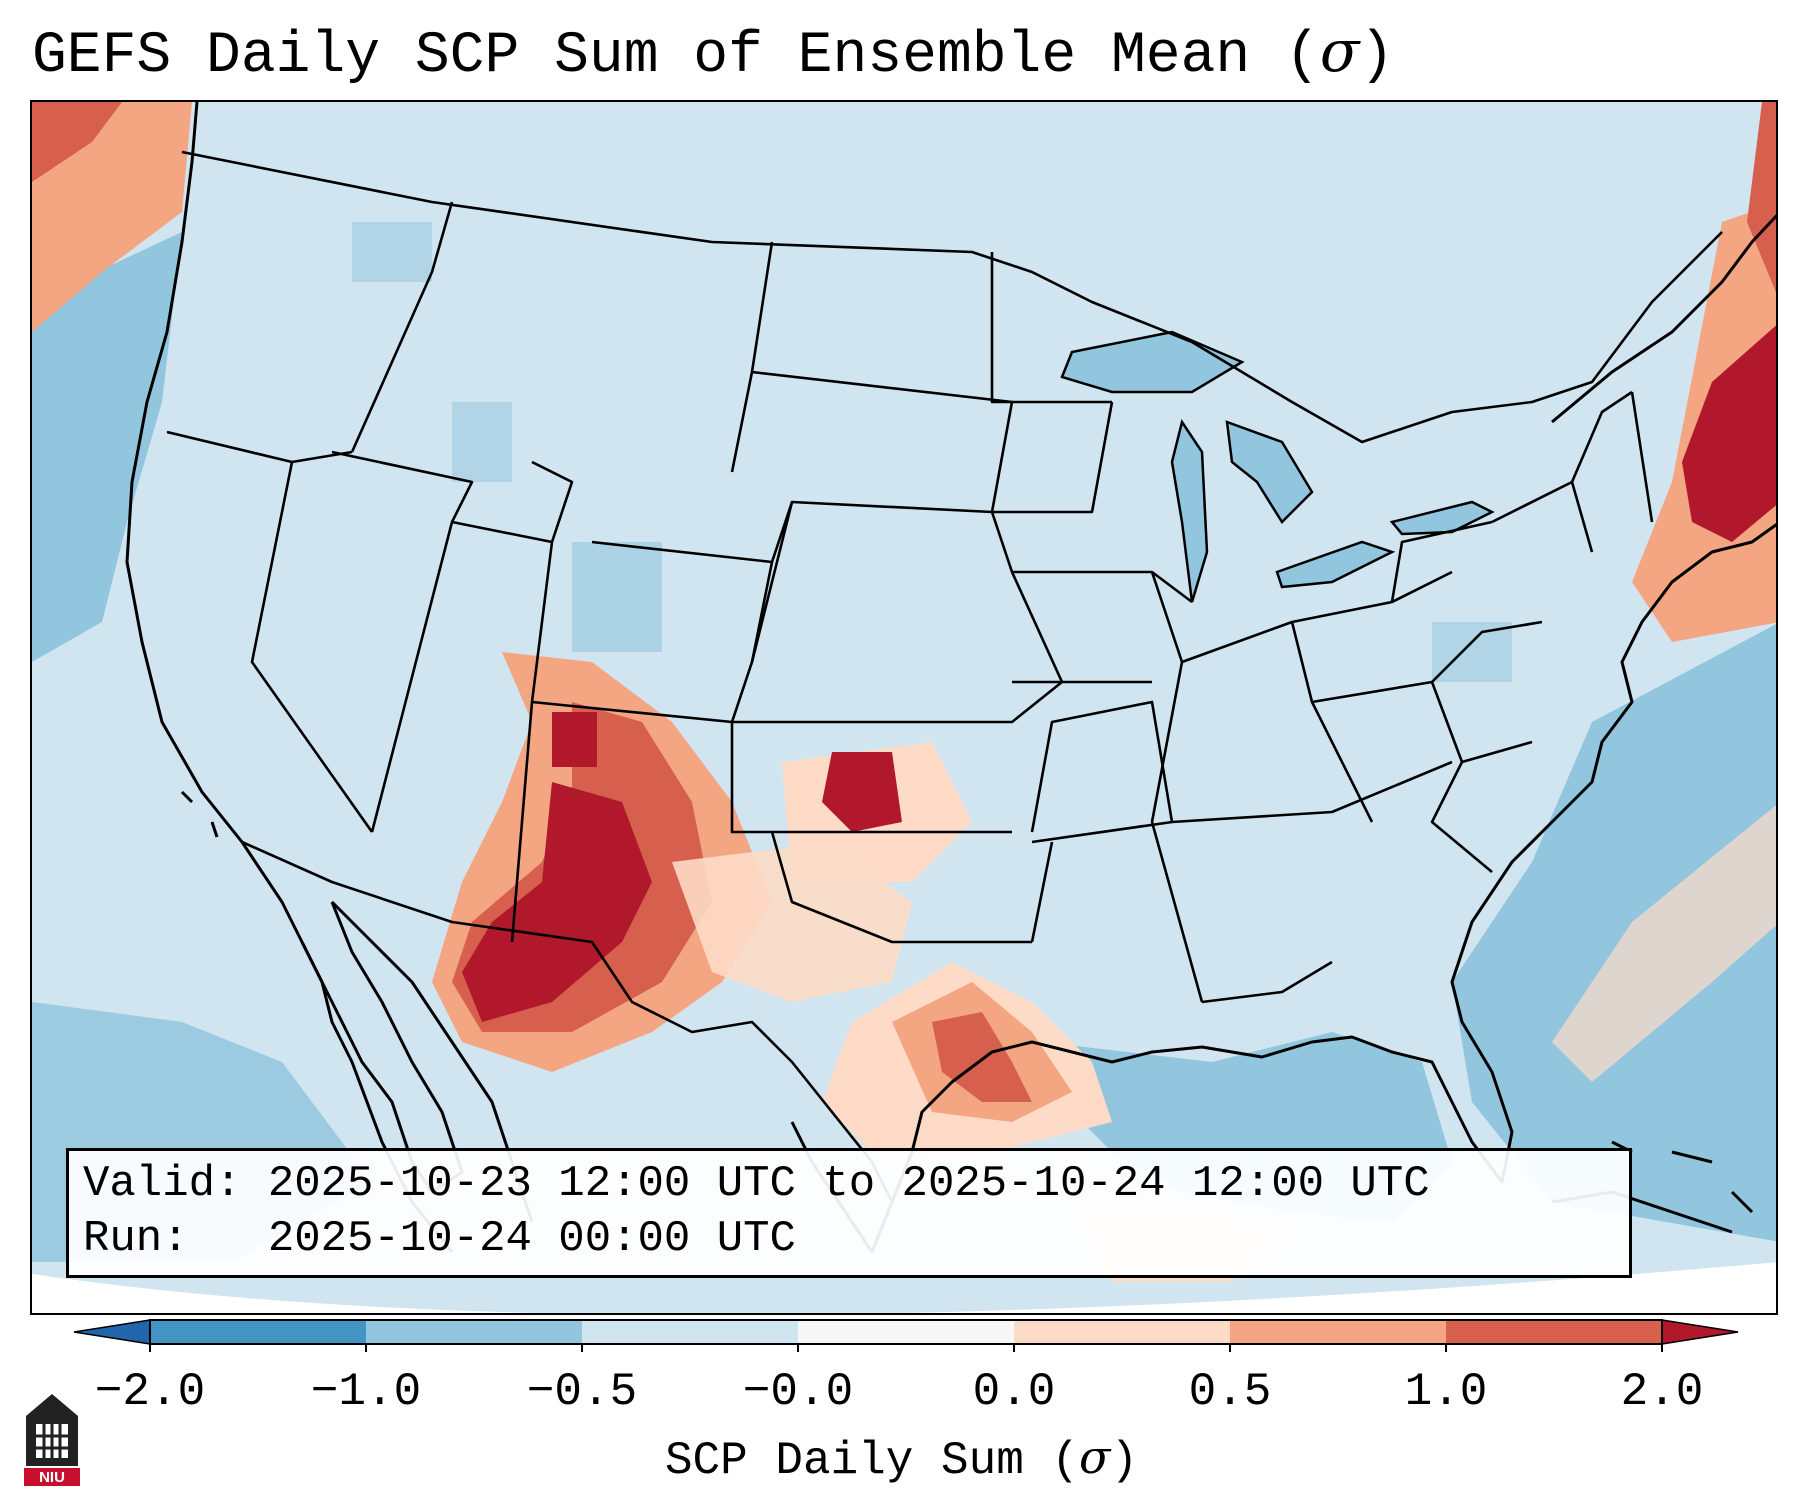 This screenshot has width=1803, height=1506. I want to click on atlantic-ocean, so click(1614, 933).